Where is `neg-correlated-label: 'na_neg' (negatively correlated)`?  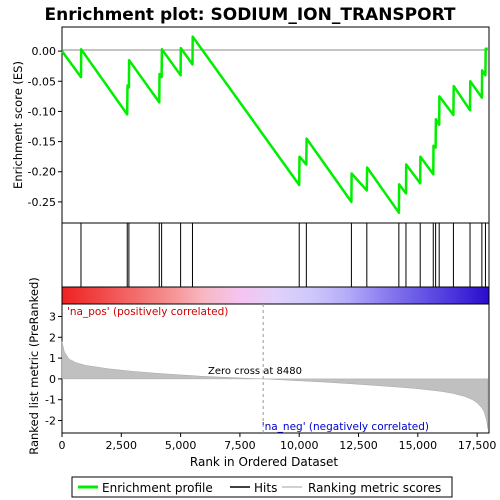
neg-correlated-label: 'na_neg' (negatively correlated) is located at coordinates (345, 427).